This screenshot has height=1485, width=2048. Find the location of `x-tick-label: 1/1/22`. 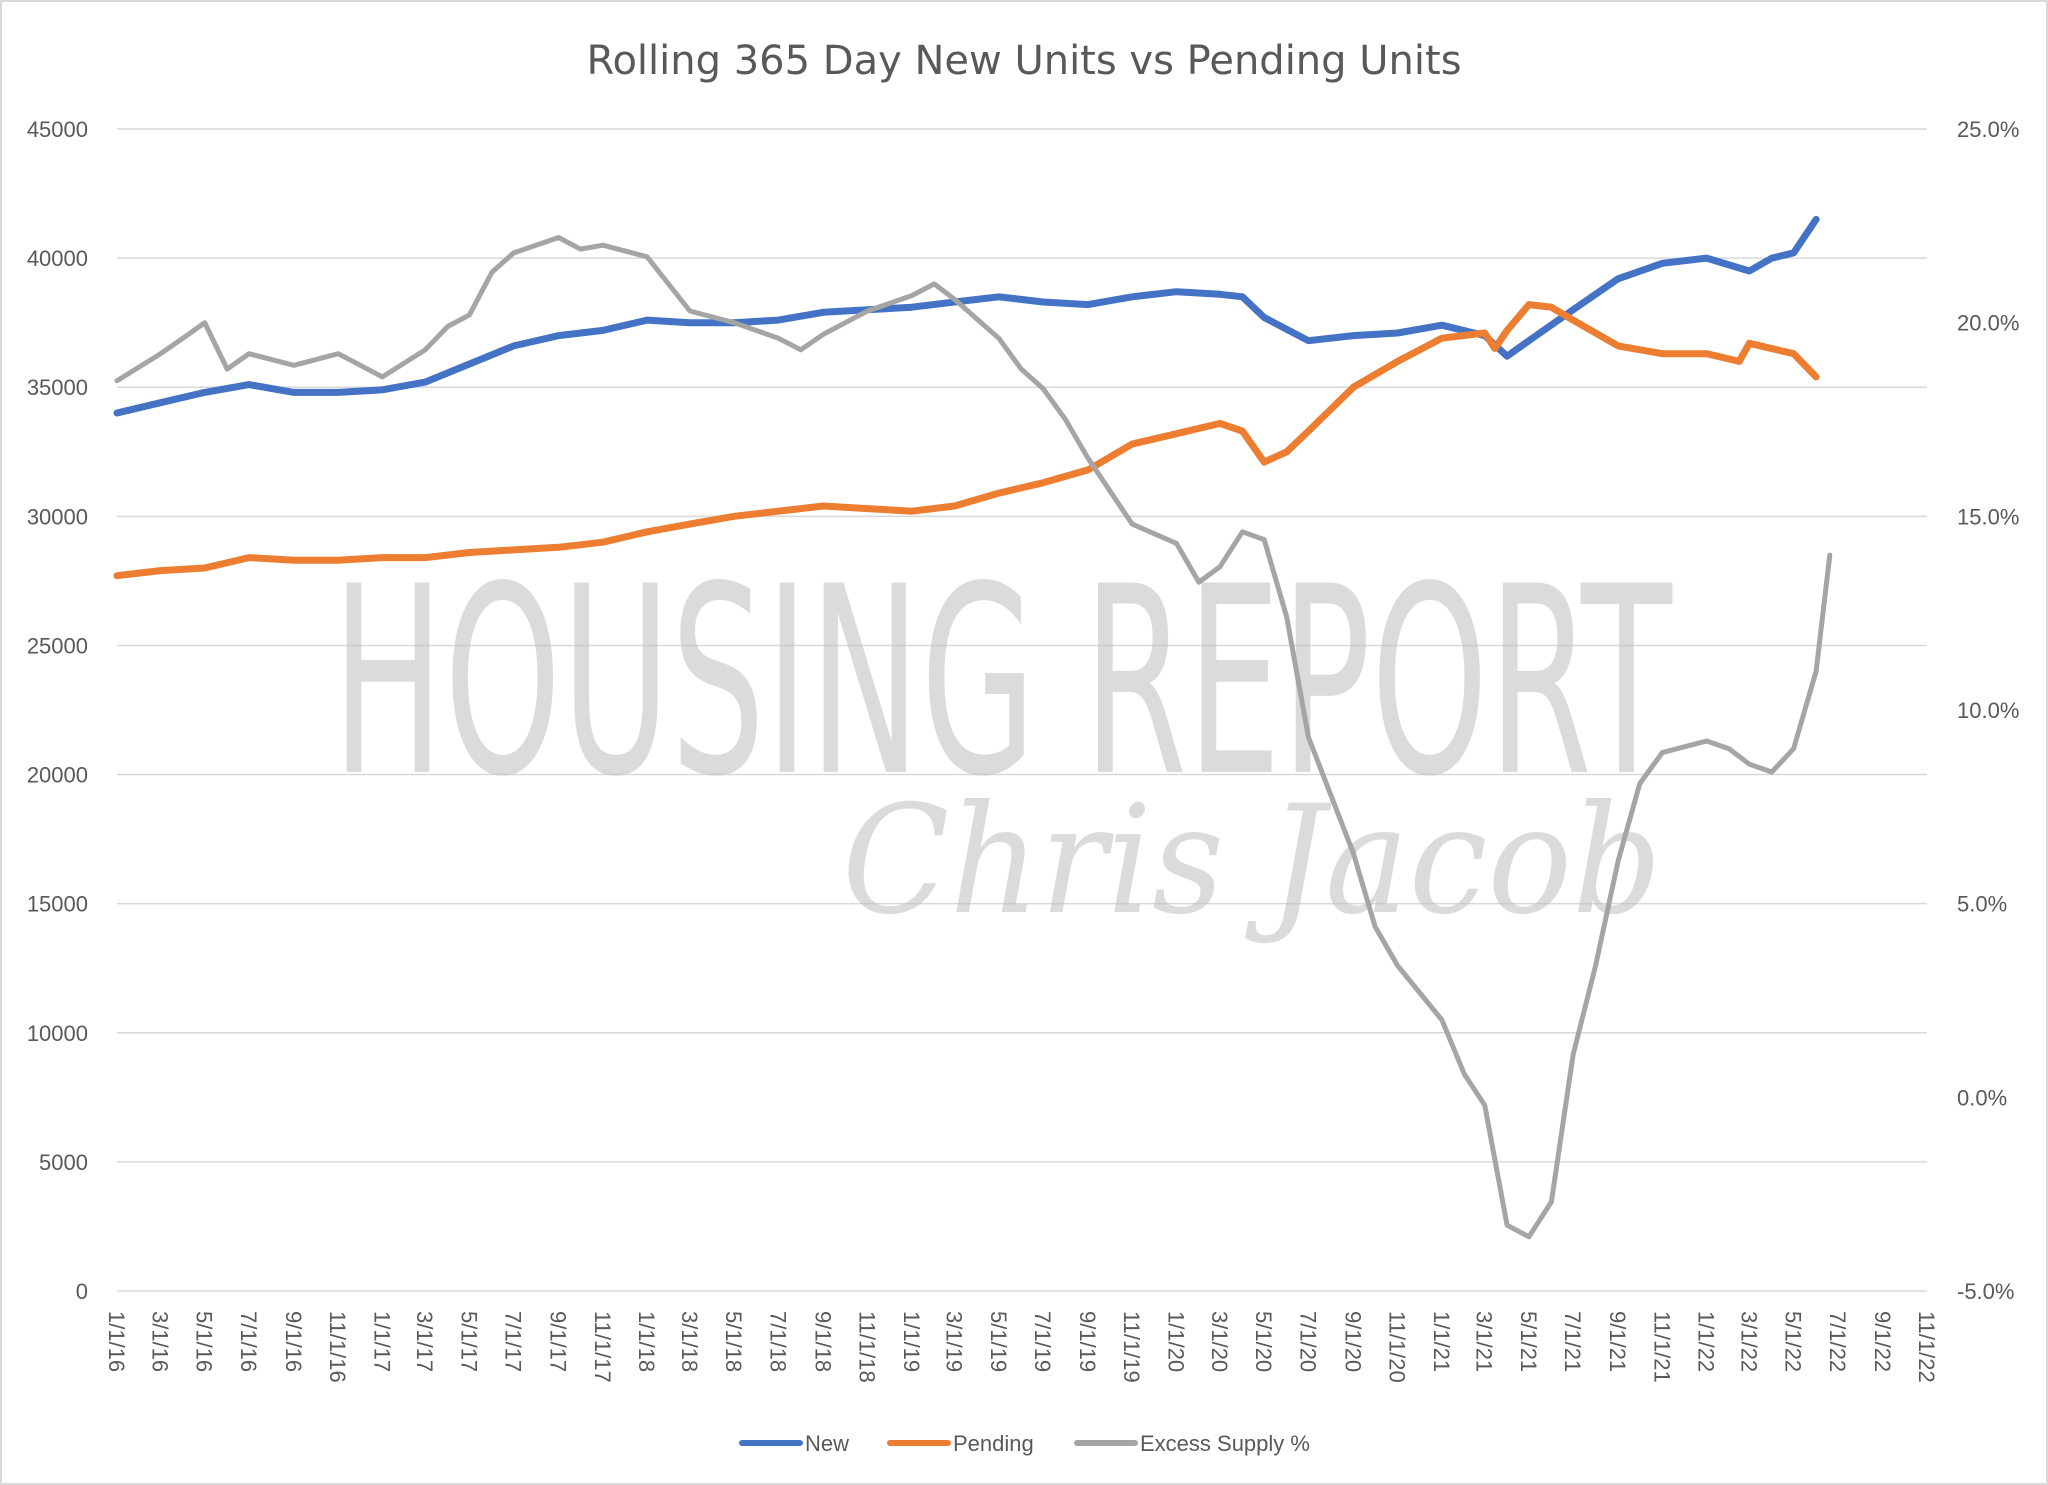

x-tick-label: 1/1/22 is located at coordinates (1706, 1341).